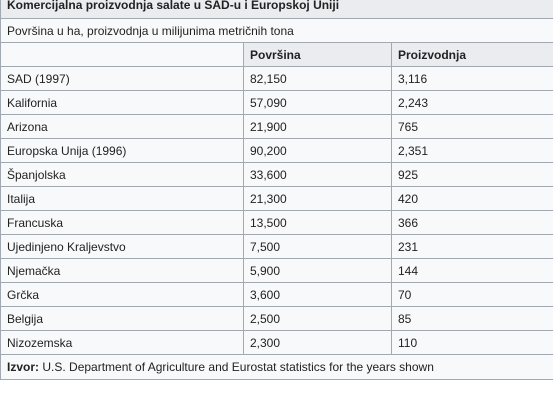  What do you see at coordinates (317, 126) in the screenshot?
I see `cell-area: 21,900` at bounding box center [317, 126].